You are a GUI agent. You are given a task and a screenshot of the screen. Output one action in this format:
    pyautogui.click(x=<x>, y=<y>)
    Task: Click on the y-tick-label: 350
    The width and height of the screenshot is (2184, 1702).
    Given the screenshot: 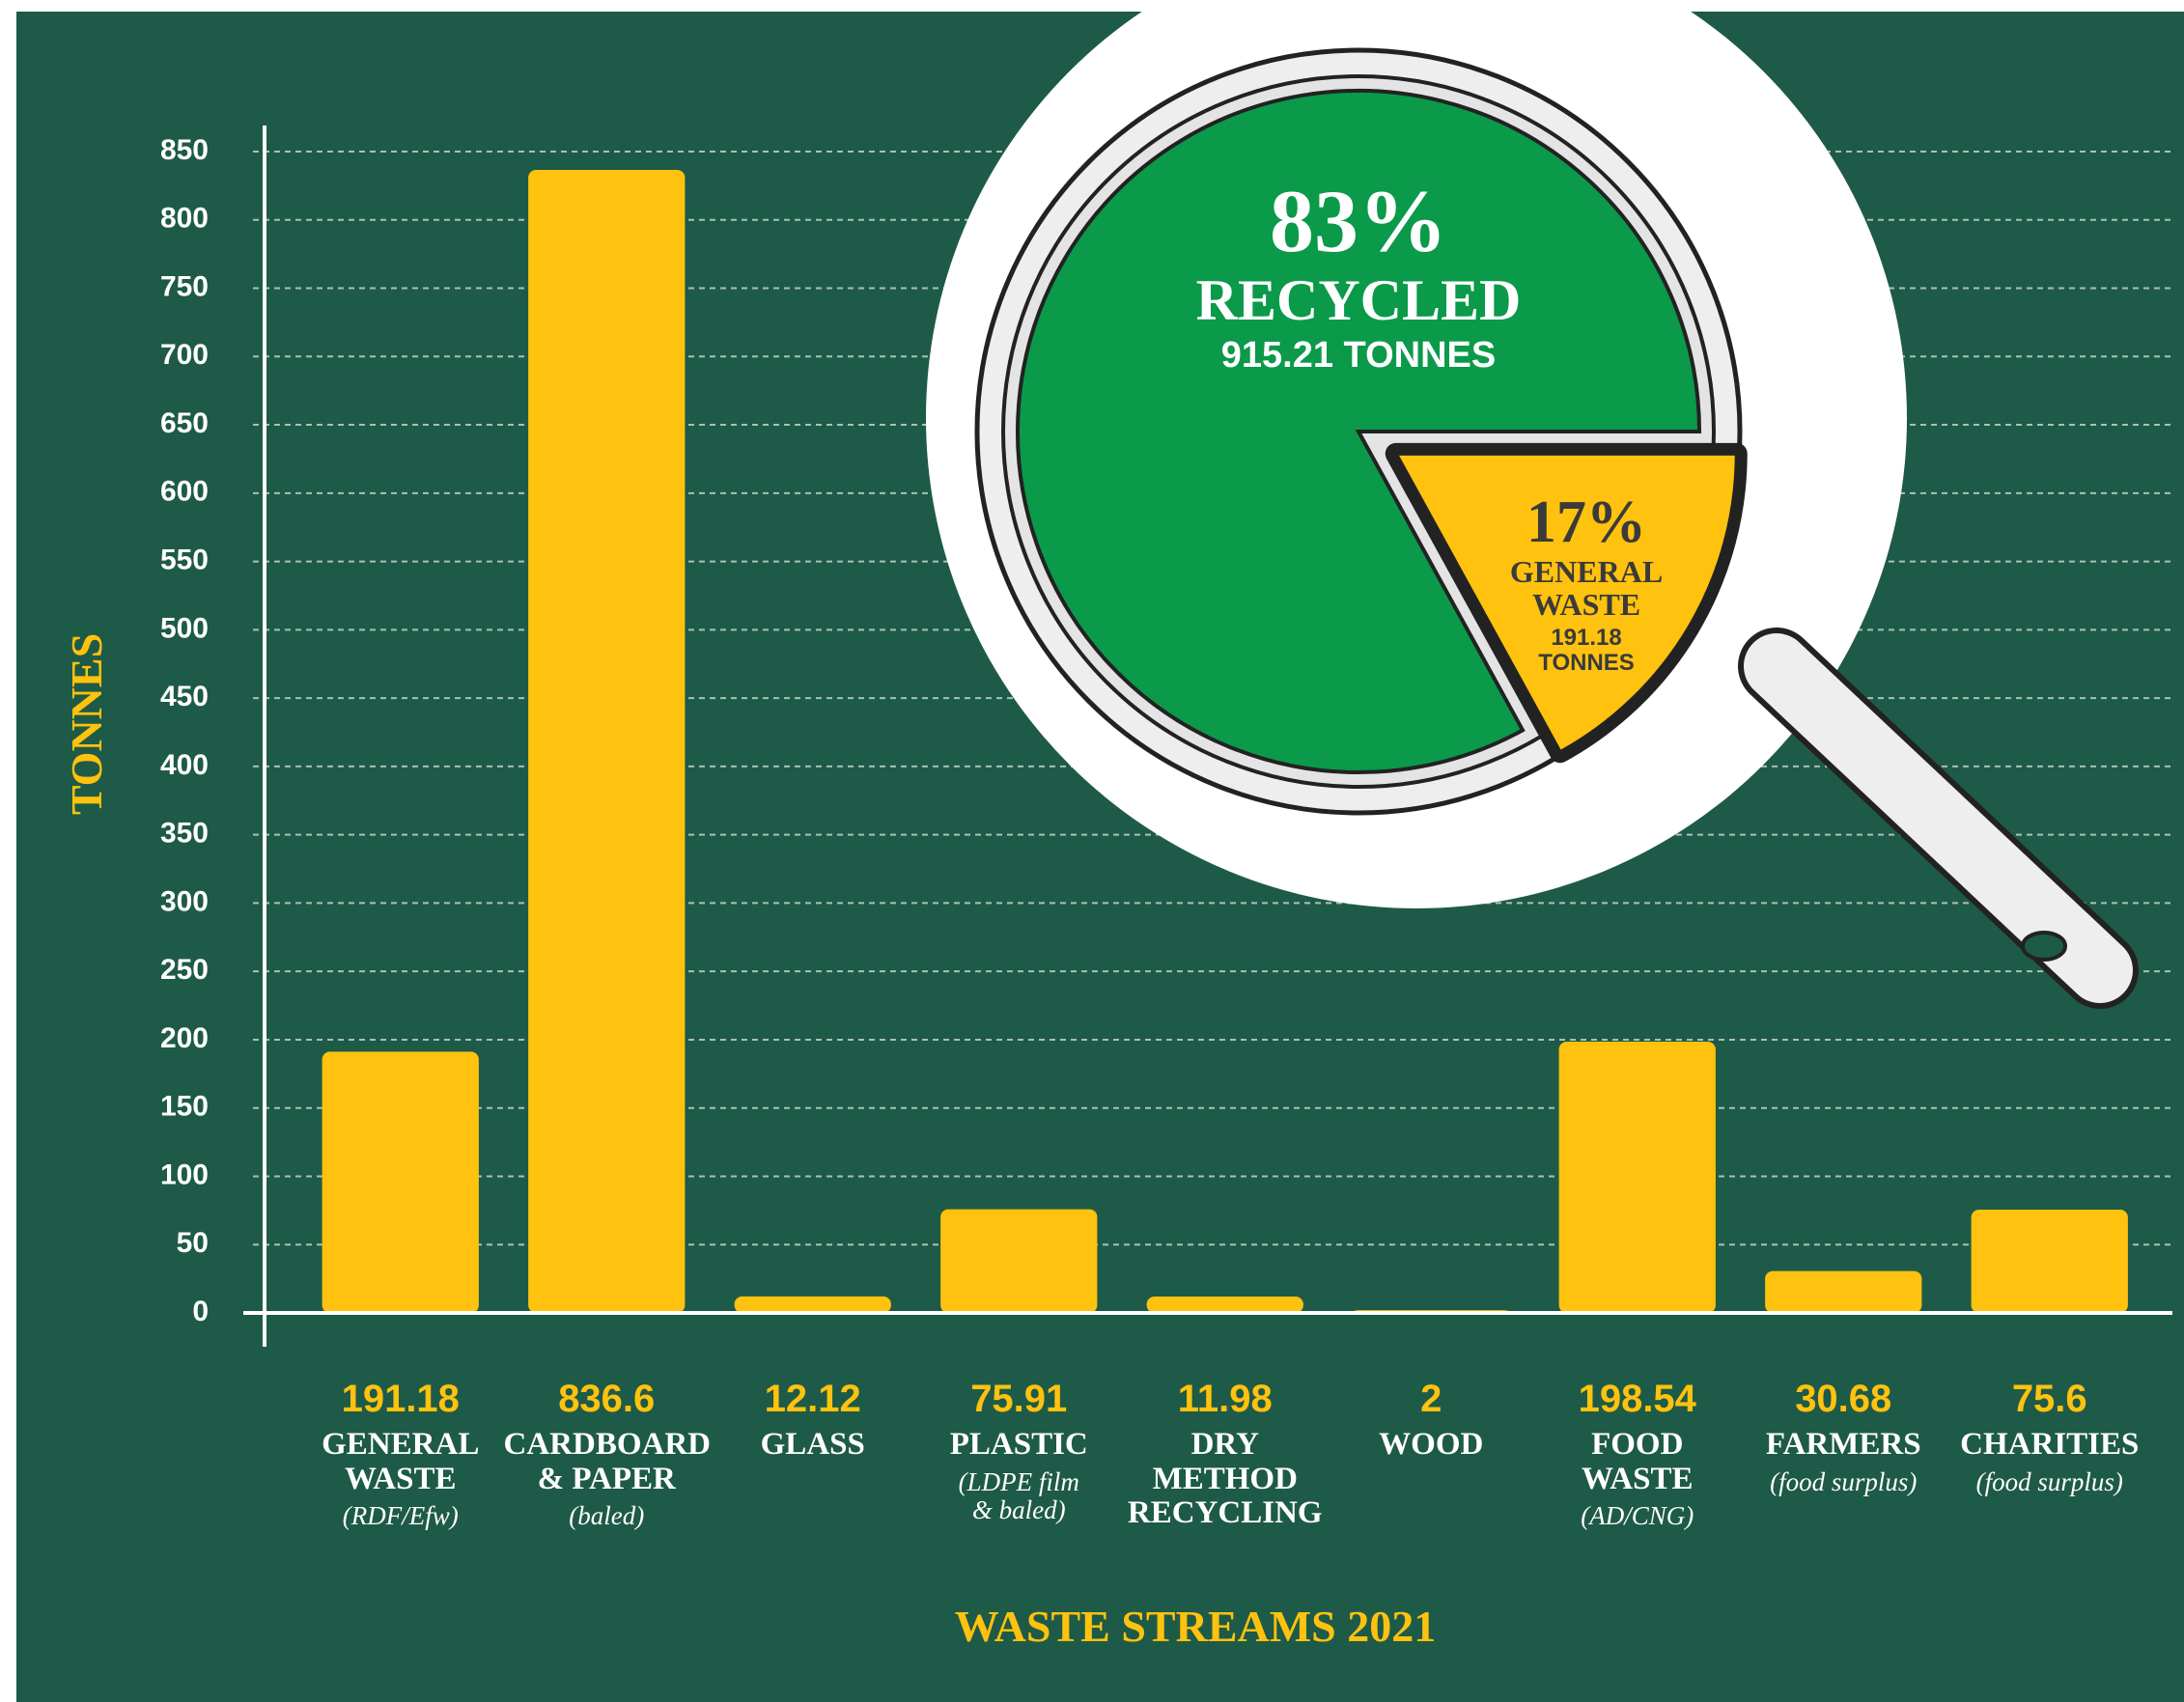 What is the action you would take?
    pyautogui.click(x=185, y=834)
    